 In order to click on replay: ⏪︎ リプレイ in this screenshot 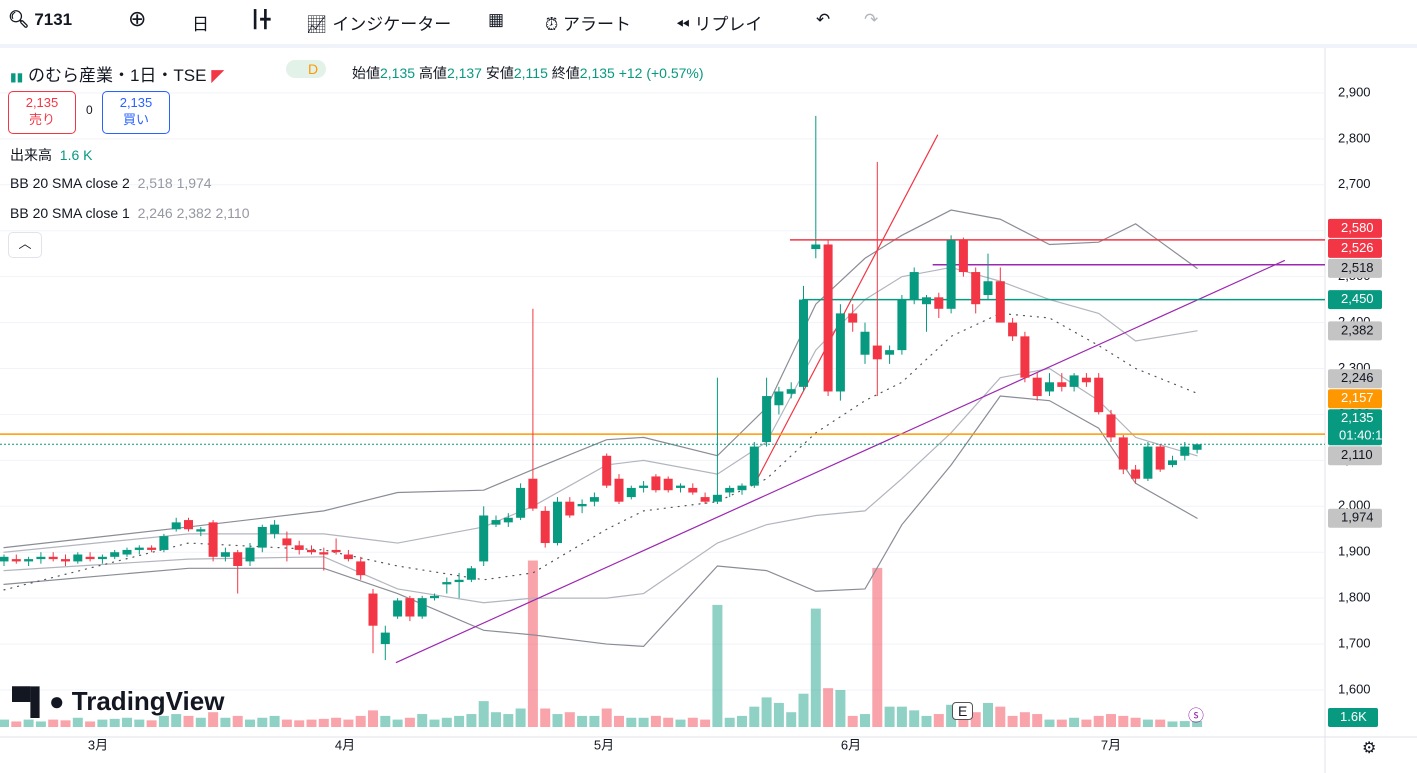, I will do `click(719, 24)`.